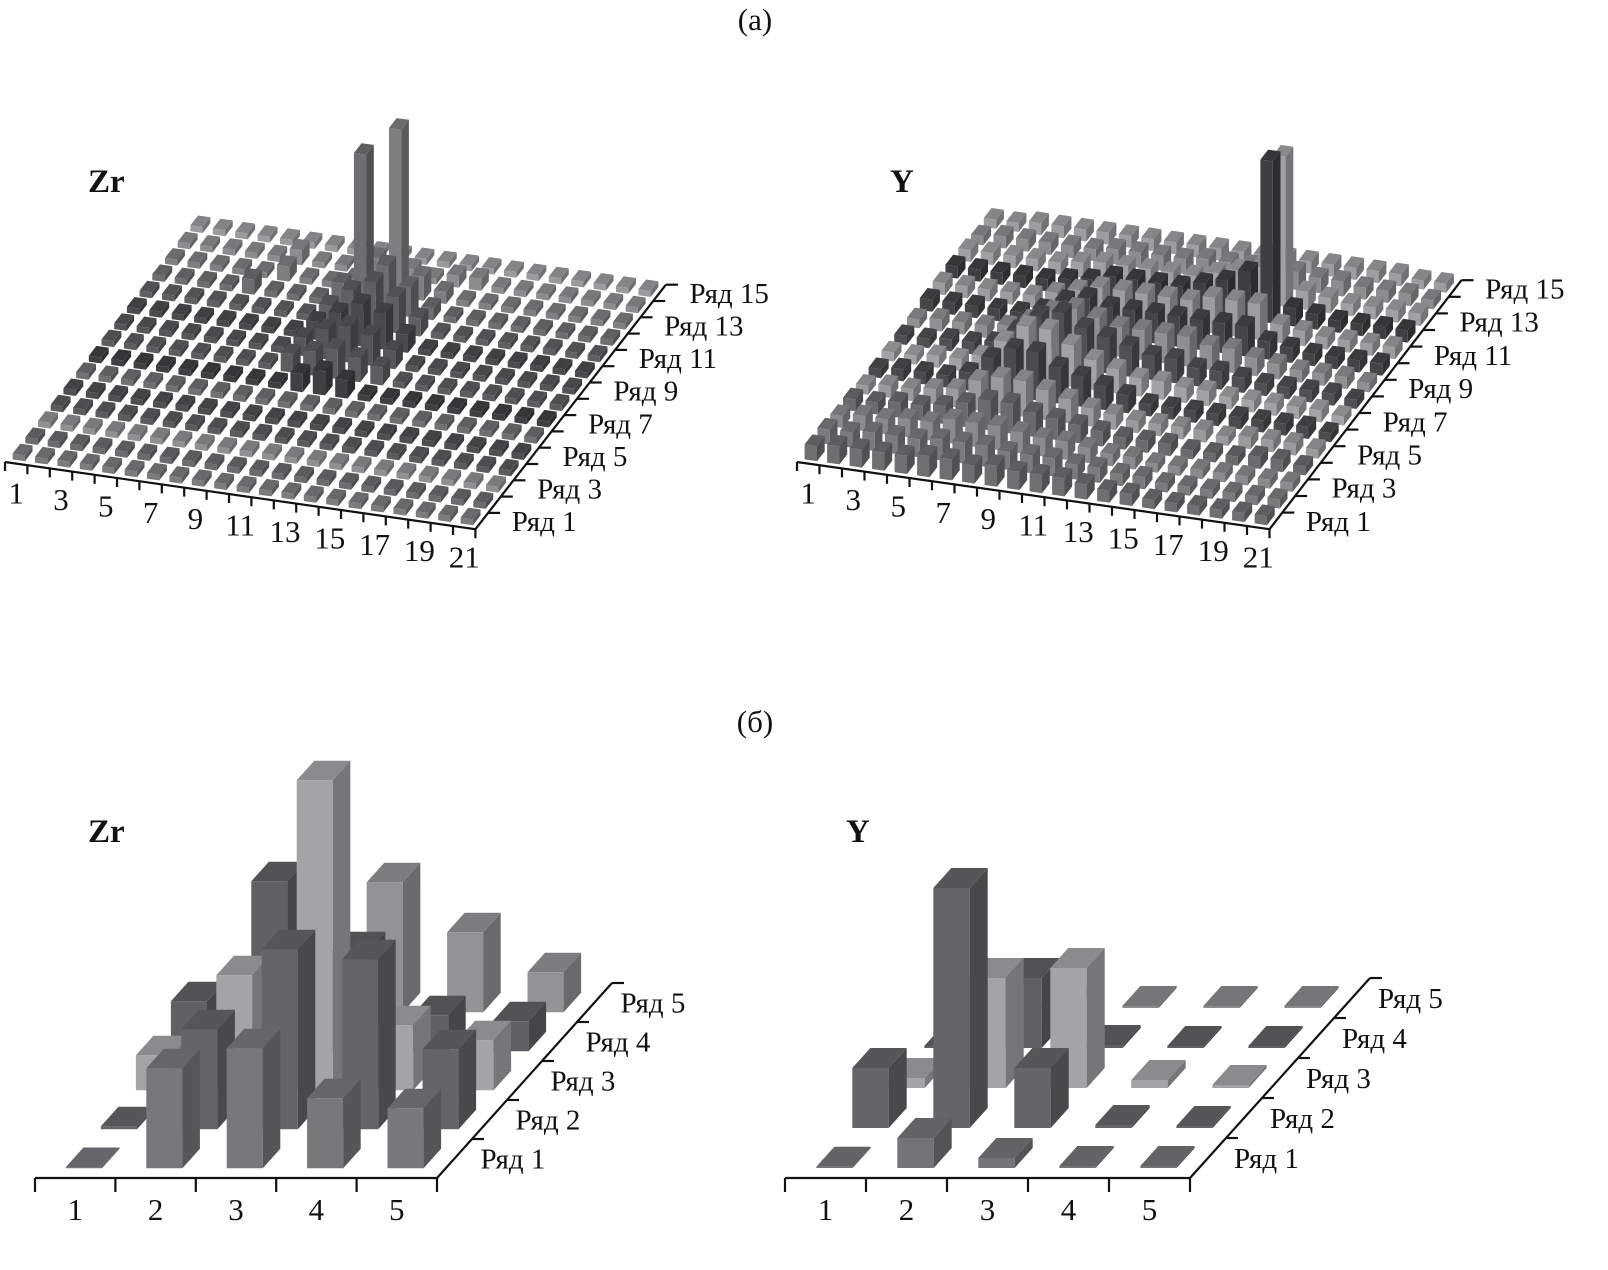 The height and width of the screenshot is (1270, 1608). What do you see at coordinates (1150, 1209) in the screenshot?
I see `x-tick-label: 5` at bounding box center [1150, 1209].